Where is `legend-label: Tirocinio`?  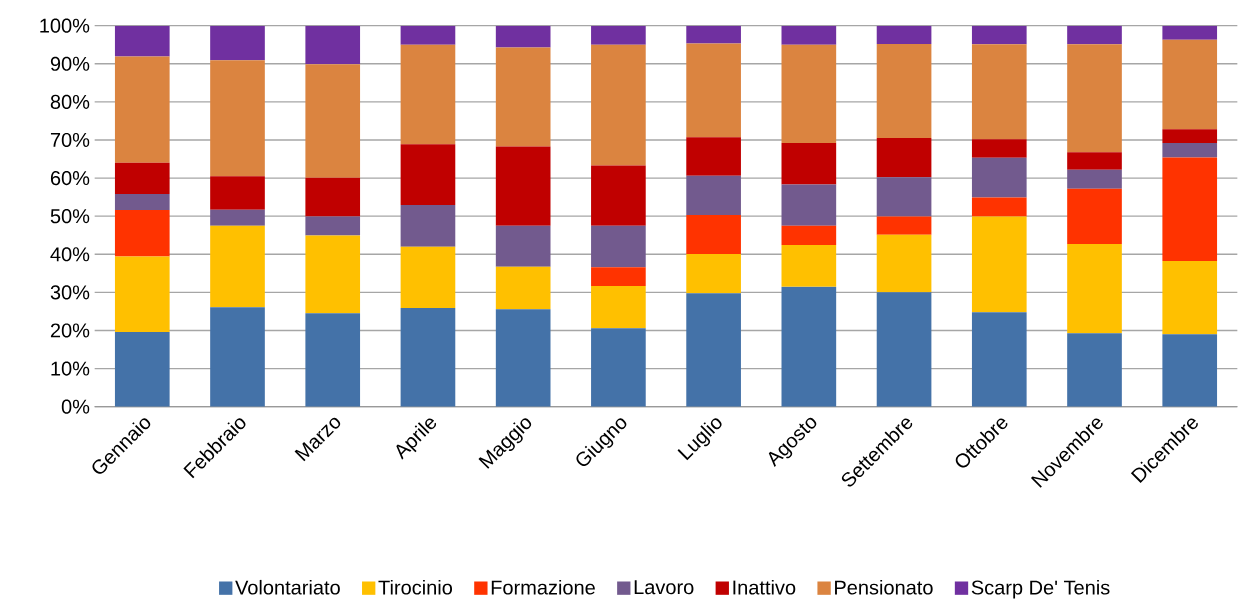 legend-label: Tirocinio is located at coordinates (415, 587).